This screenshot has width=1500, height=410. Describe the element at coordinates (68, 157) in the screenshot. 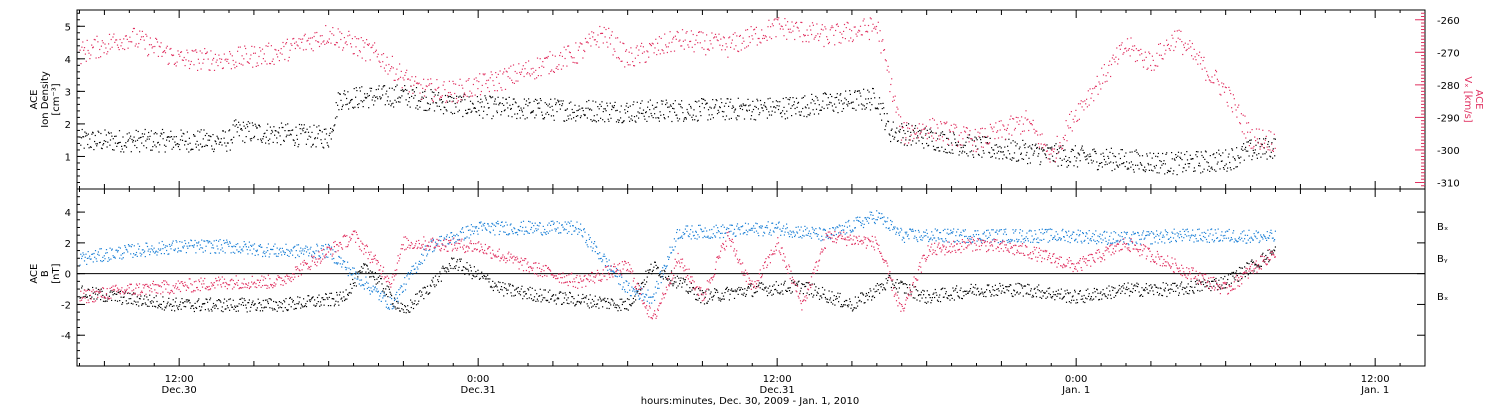

I see `y-tick-label: 1` at that location.